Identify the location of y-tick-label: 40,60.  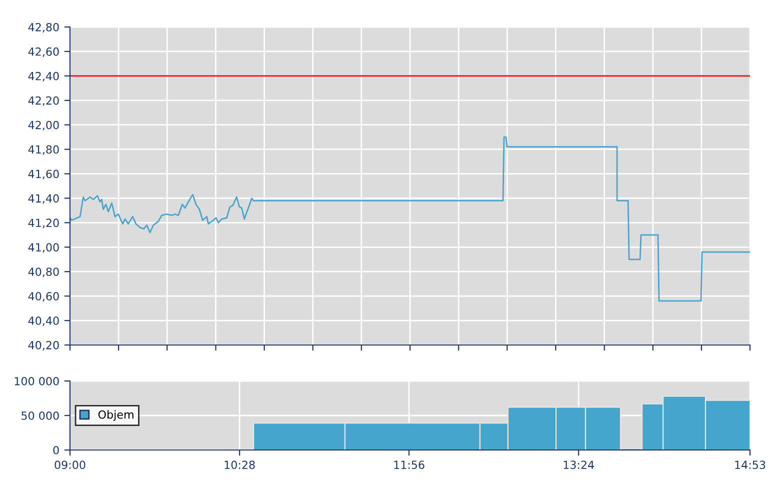
(43, 297).